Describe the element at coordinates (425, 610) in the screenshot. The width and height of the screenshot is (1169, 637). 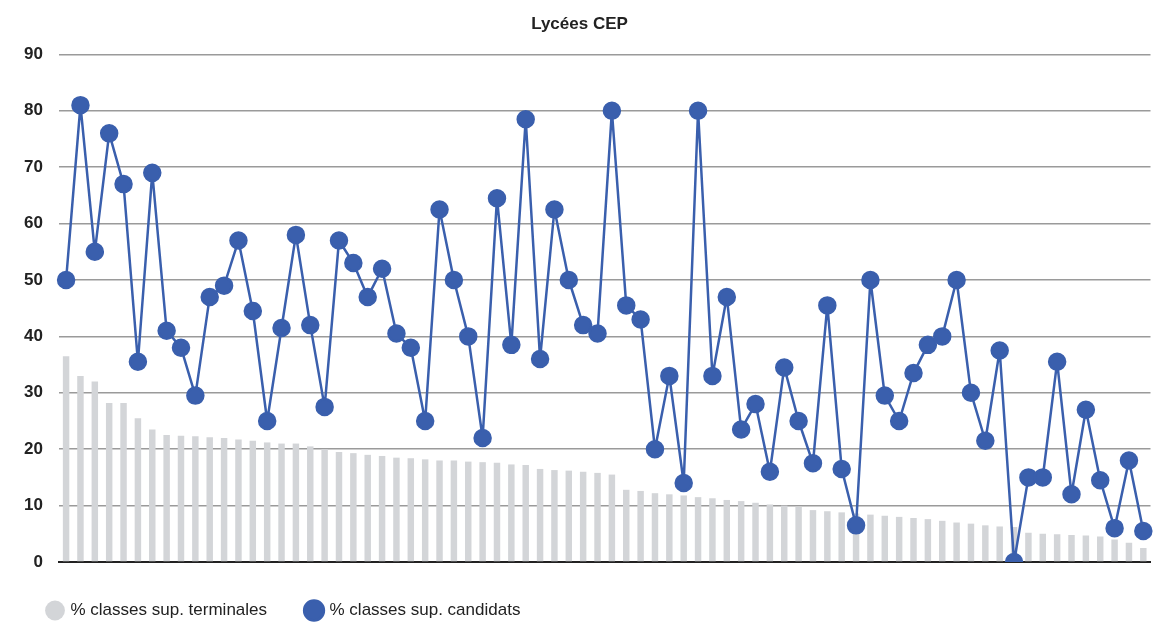
I see `legend-label: % classes sup. candidats` at that location.